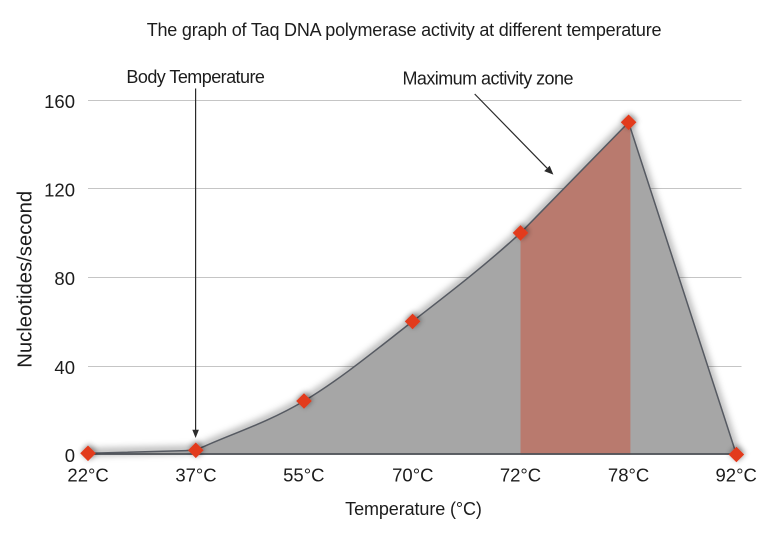  I want to click on svg-text: 80, so click(64, 278).